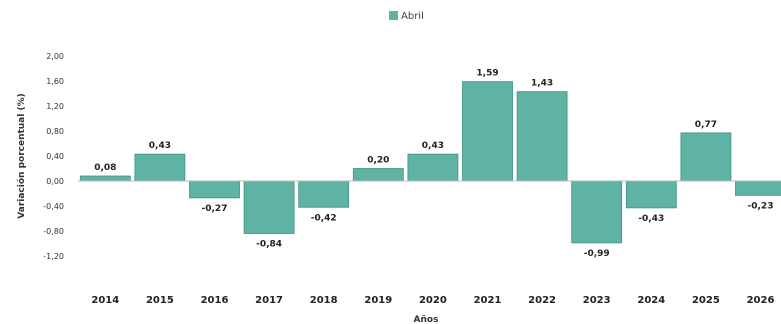 The width and height of the screenshot is (781, 324). I want to click on x-tick-label: 2019, so click(378, 300).